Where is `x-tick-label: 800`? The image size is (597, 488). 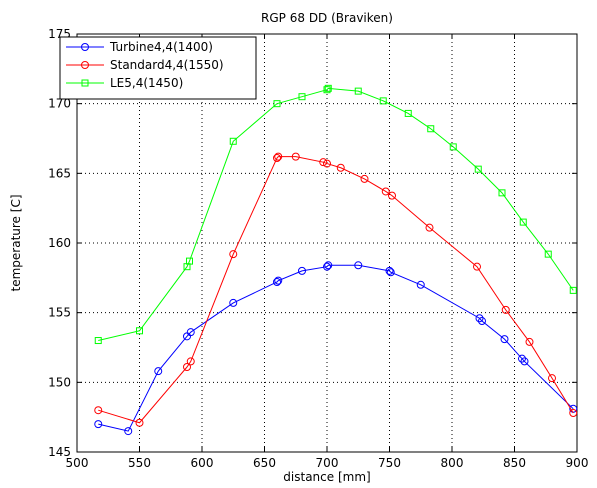
x-tick-label: 800 is located at coordinates (452, 463).